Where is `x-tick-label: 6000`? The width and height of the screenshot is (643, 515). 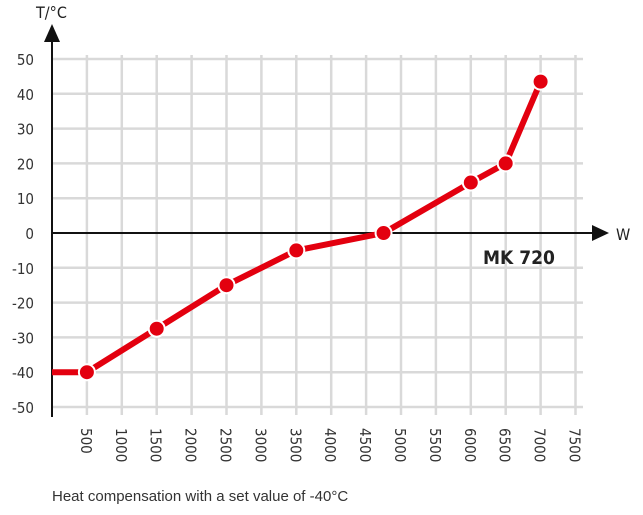 x-tick-label: 6000 is located at coordinates (470, 445).